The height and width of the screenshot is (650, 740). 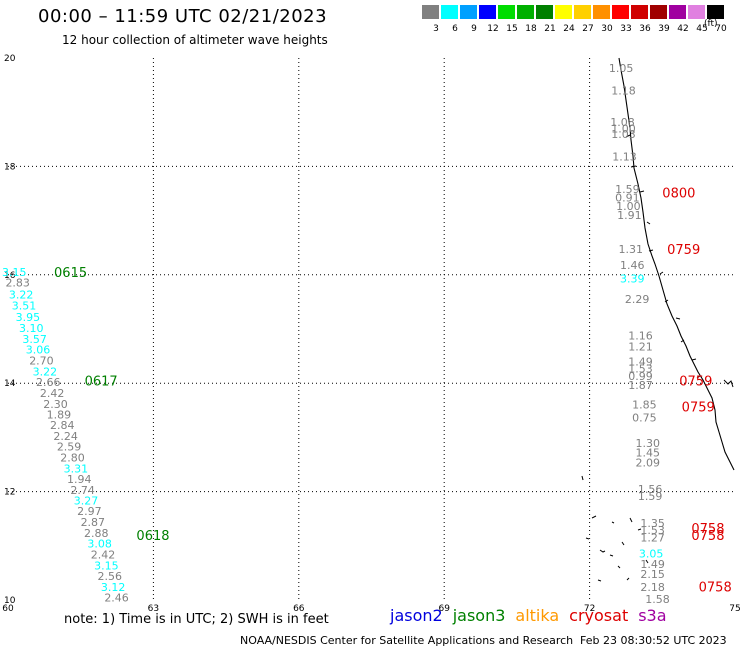 What do you see at coordinates (10, 330) in the screenshot?
I see `y-axis: 10 12 14 16 18 20` at bounding box center [10, 330].